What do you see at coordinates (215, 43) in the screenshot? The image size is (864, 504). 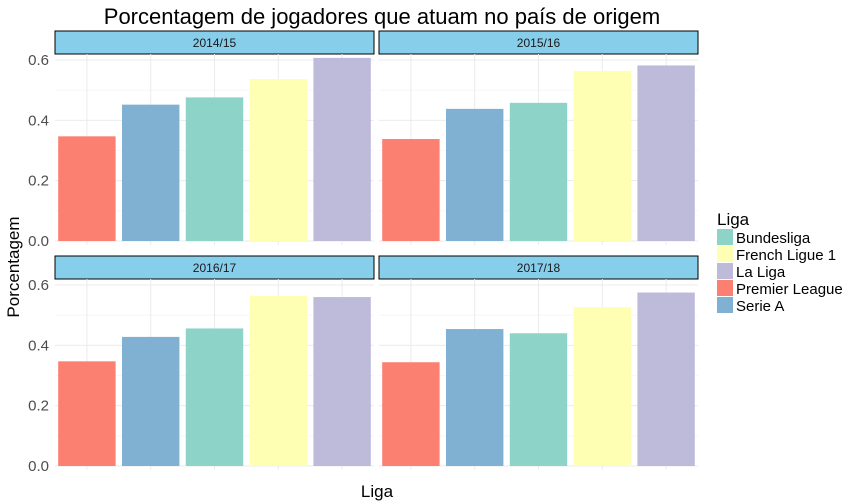 I see `facet-strip-label: 2014/15` at bounding box center [215, 43].